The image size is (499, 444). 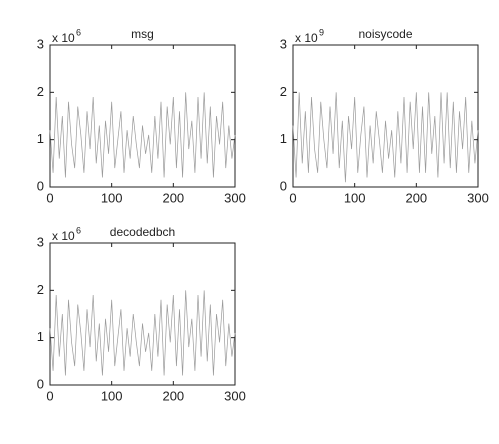 I want to click on chart-title: noisycode, so click(x=385, y=34).